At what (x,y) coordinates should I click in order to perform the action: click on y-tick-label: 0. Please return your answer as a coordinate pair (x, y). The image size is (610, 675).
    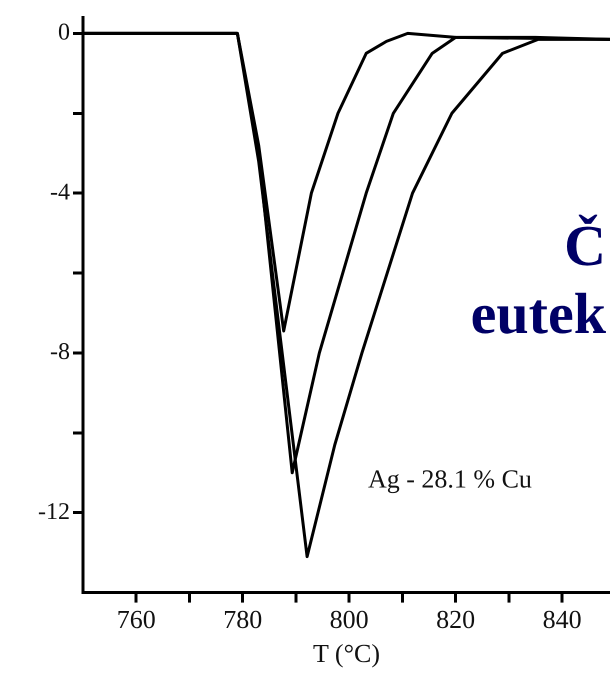
    Looking at the image, I should click on (64, 33).